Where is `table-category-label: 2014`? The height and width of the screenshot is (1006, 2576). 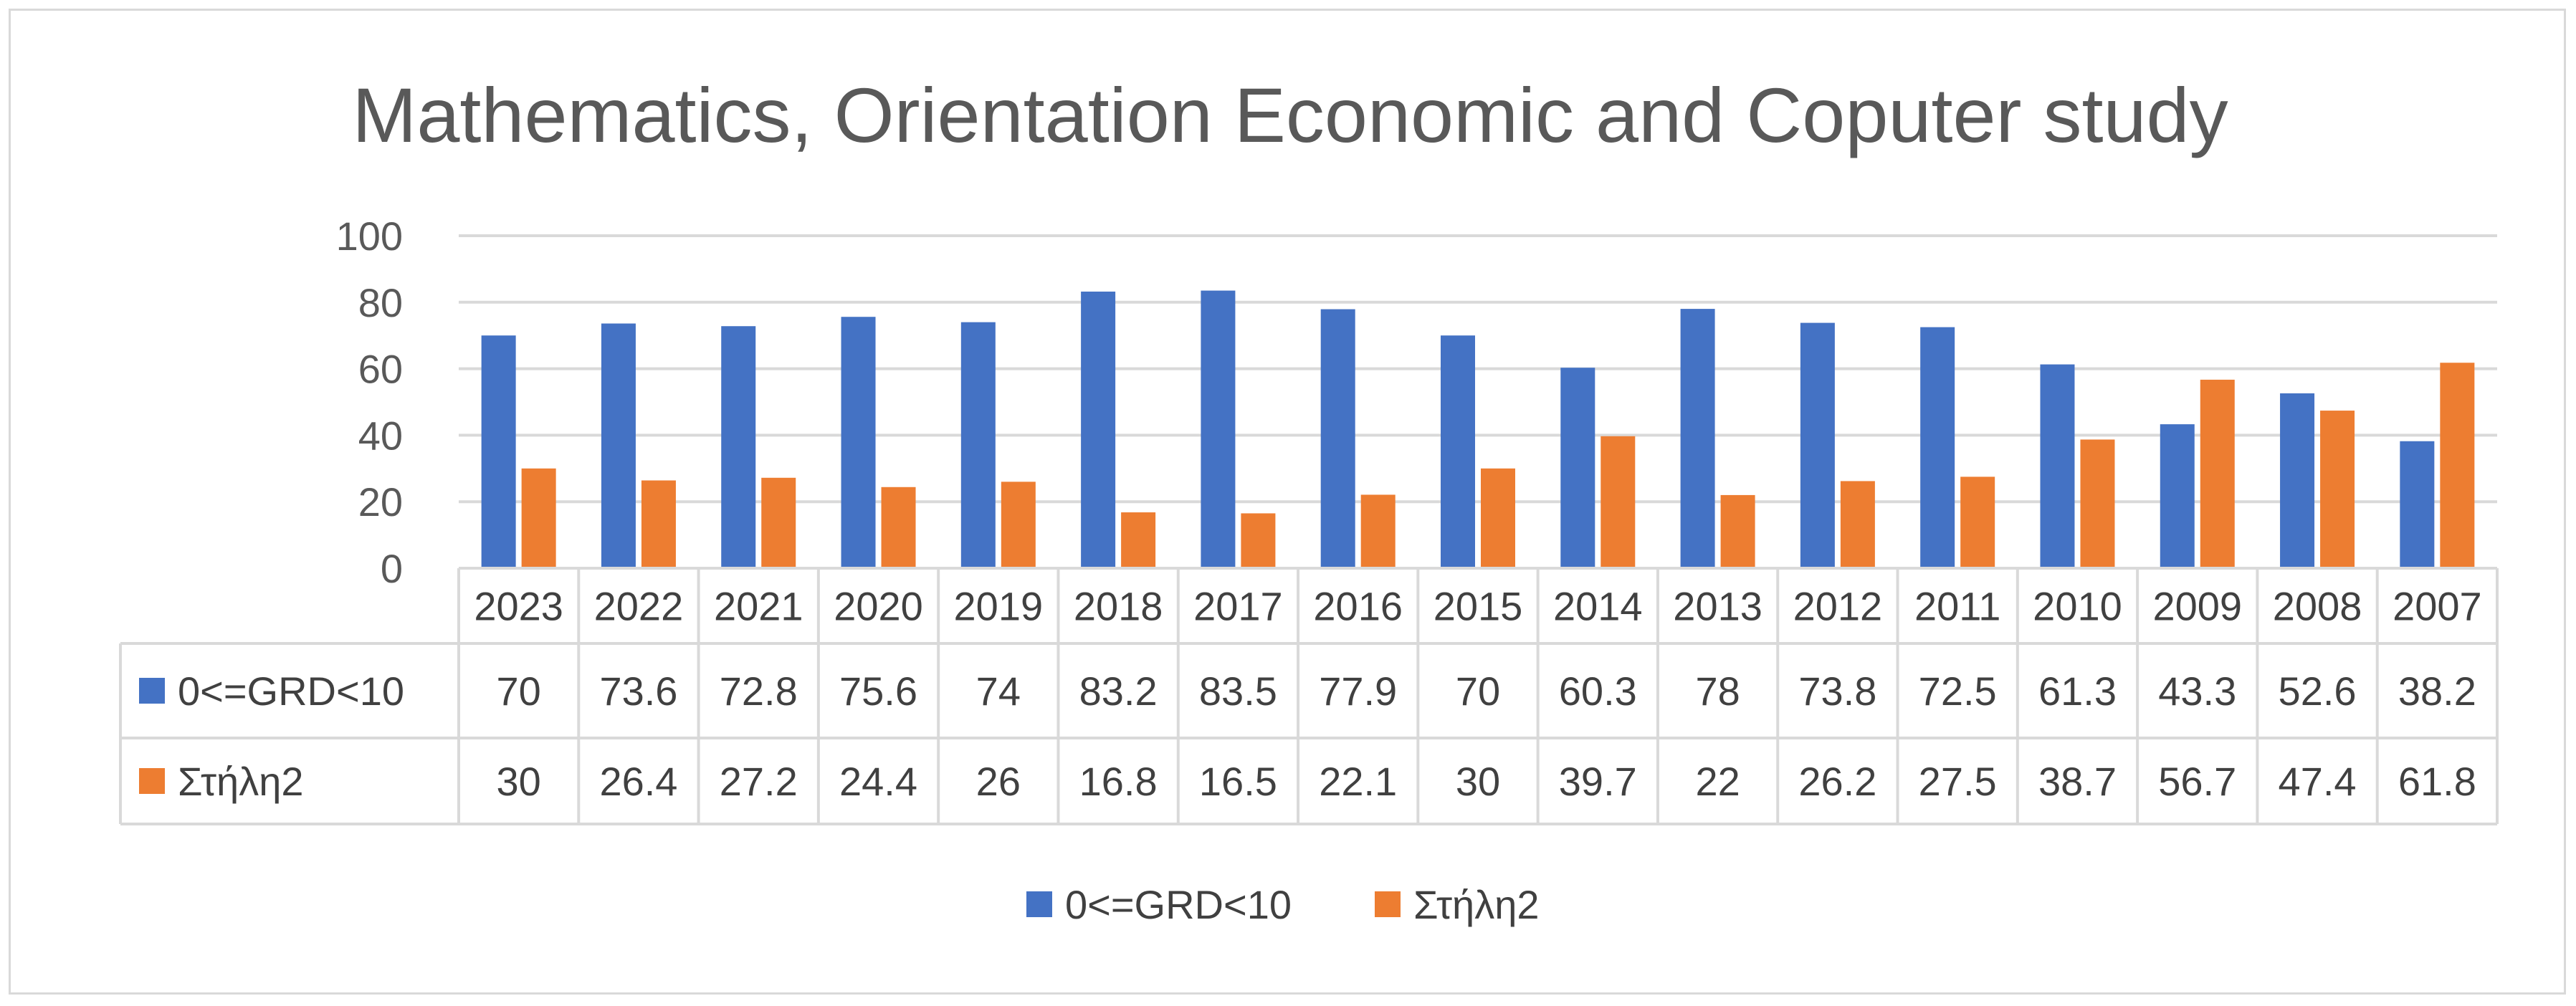 table-category-label: 2014 is located at coordinates (1598, 606).